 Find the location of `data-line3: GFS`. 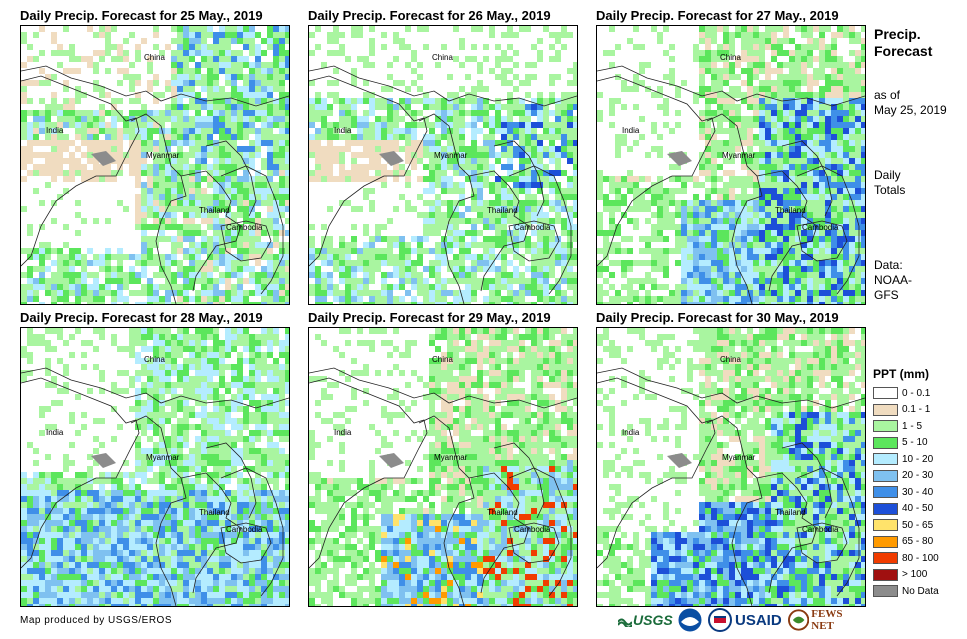

data-line3: GFS is located at coordinates (886, 295).